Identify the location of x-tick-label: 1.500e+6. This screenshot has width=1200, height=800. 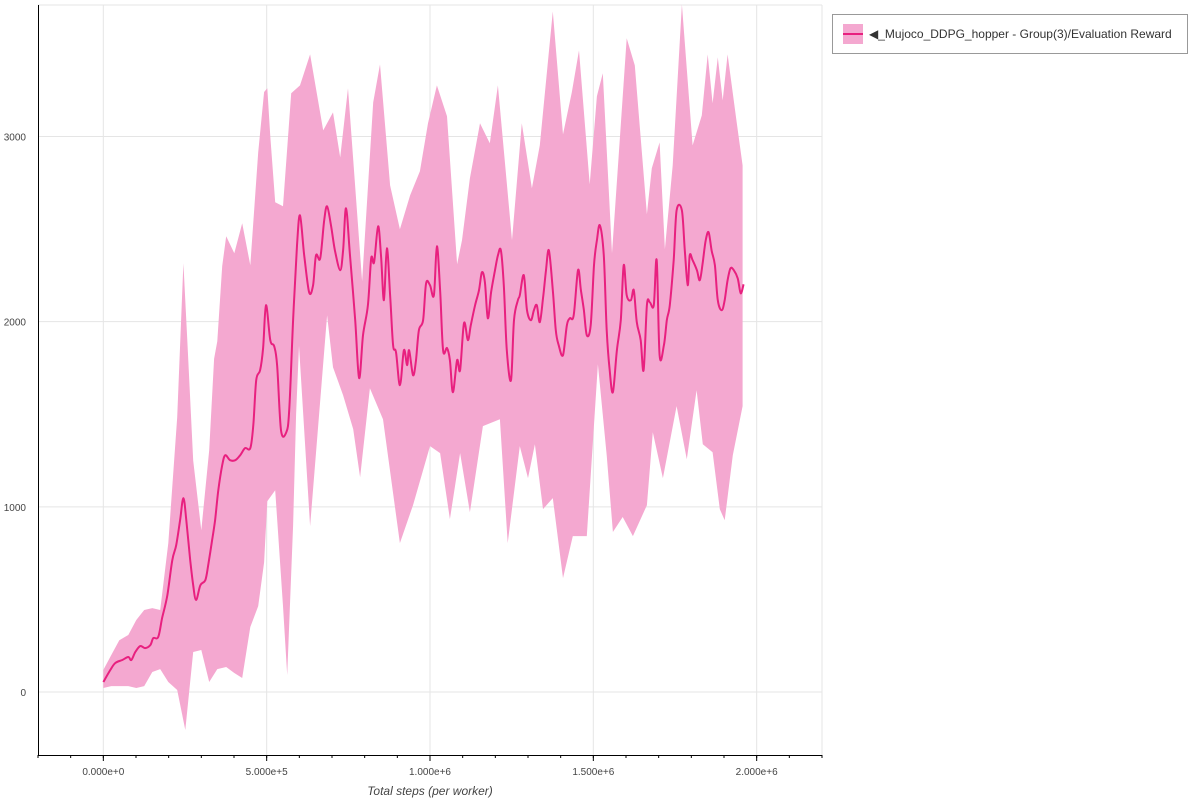
(593, 772).